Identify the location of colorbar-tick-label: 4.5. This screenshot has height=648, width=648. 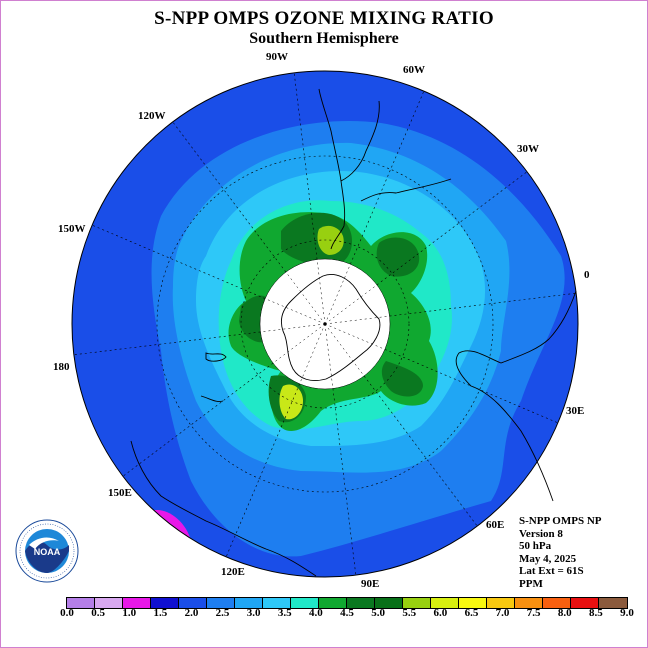
(347, 613).